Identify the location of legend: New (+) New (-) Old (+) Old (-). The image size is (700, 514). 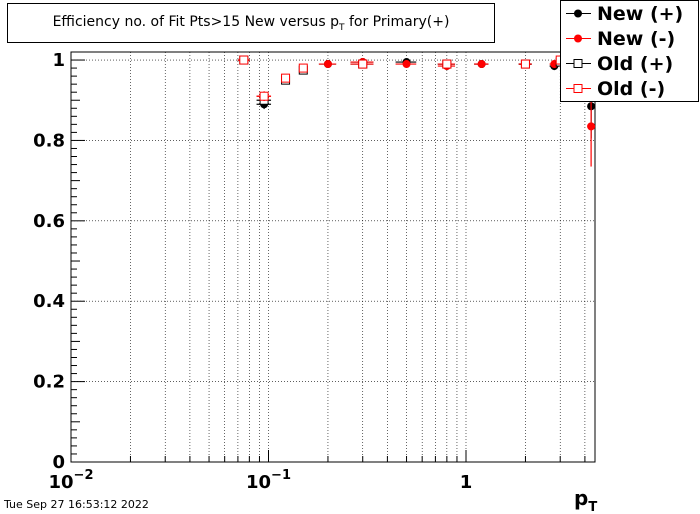
(629, 51).